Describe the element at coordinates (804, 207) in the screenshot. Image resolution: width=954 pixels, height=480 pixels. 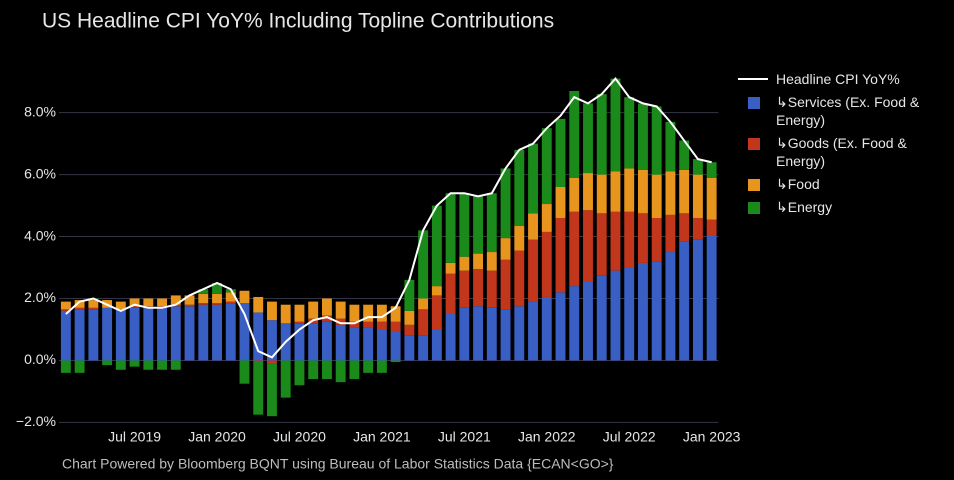
I see `legend-label: ↳Energy` at that location.